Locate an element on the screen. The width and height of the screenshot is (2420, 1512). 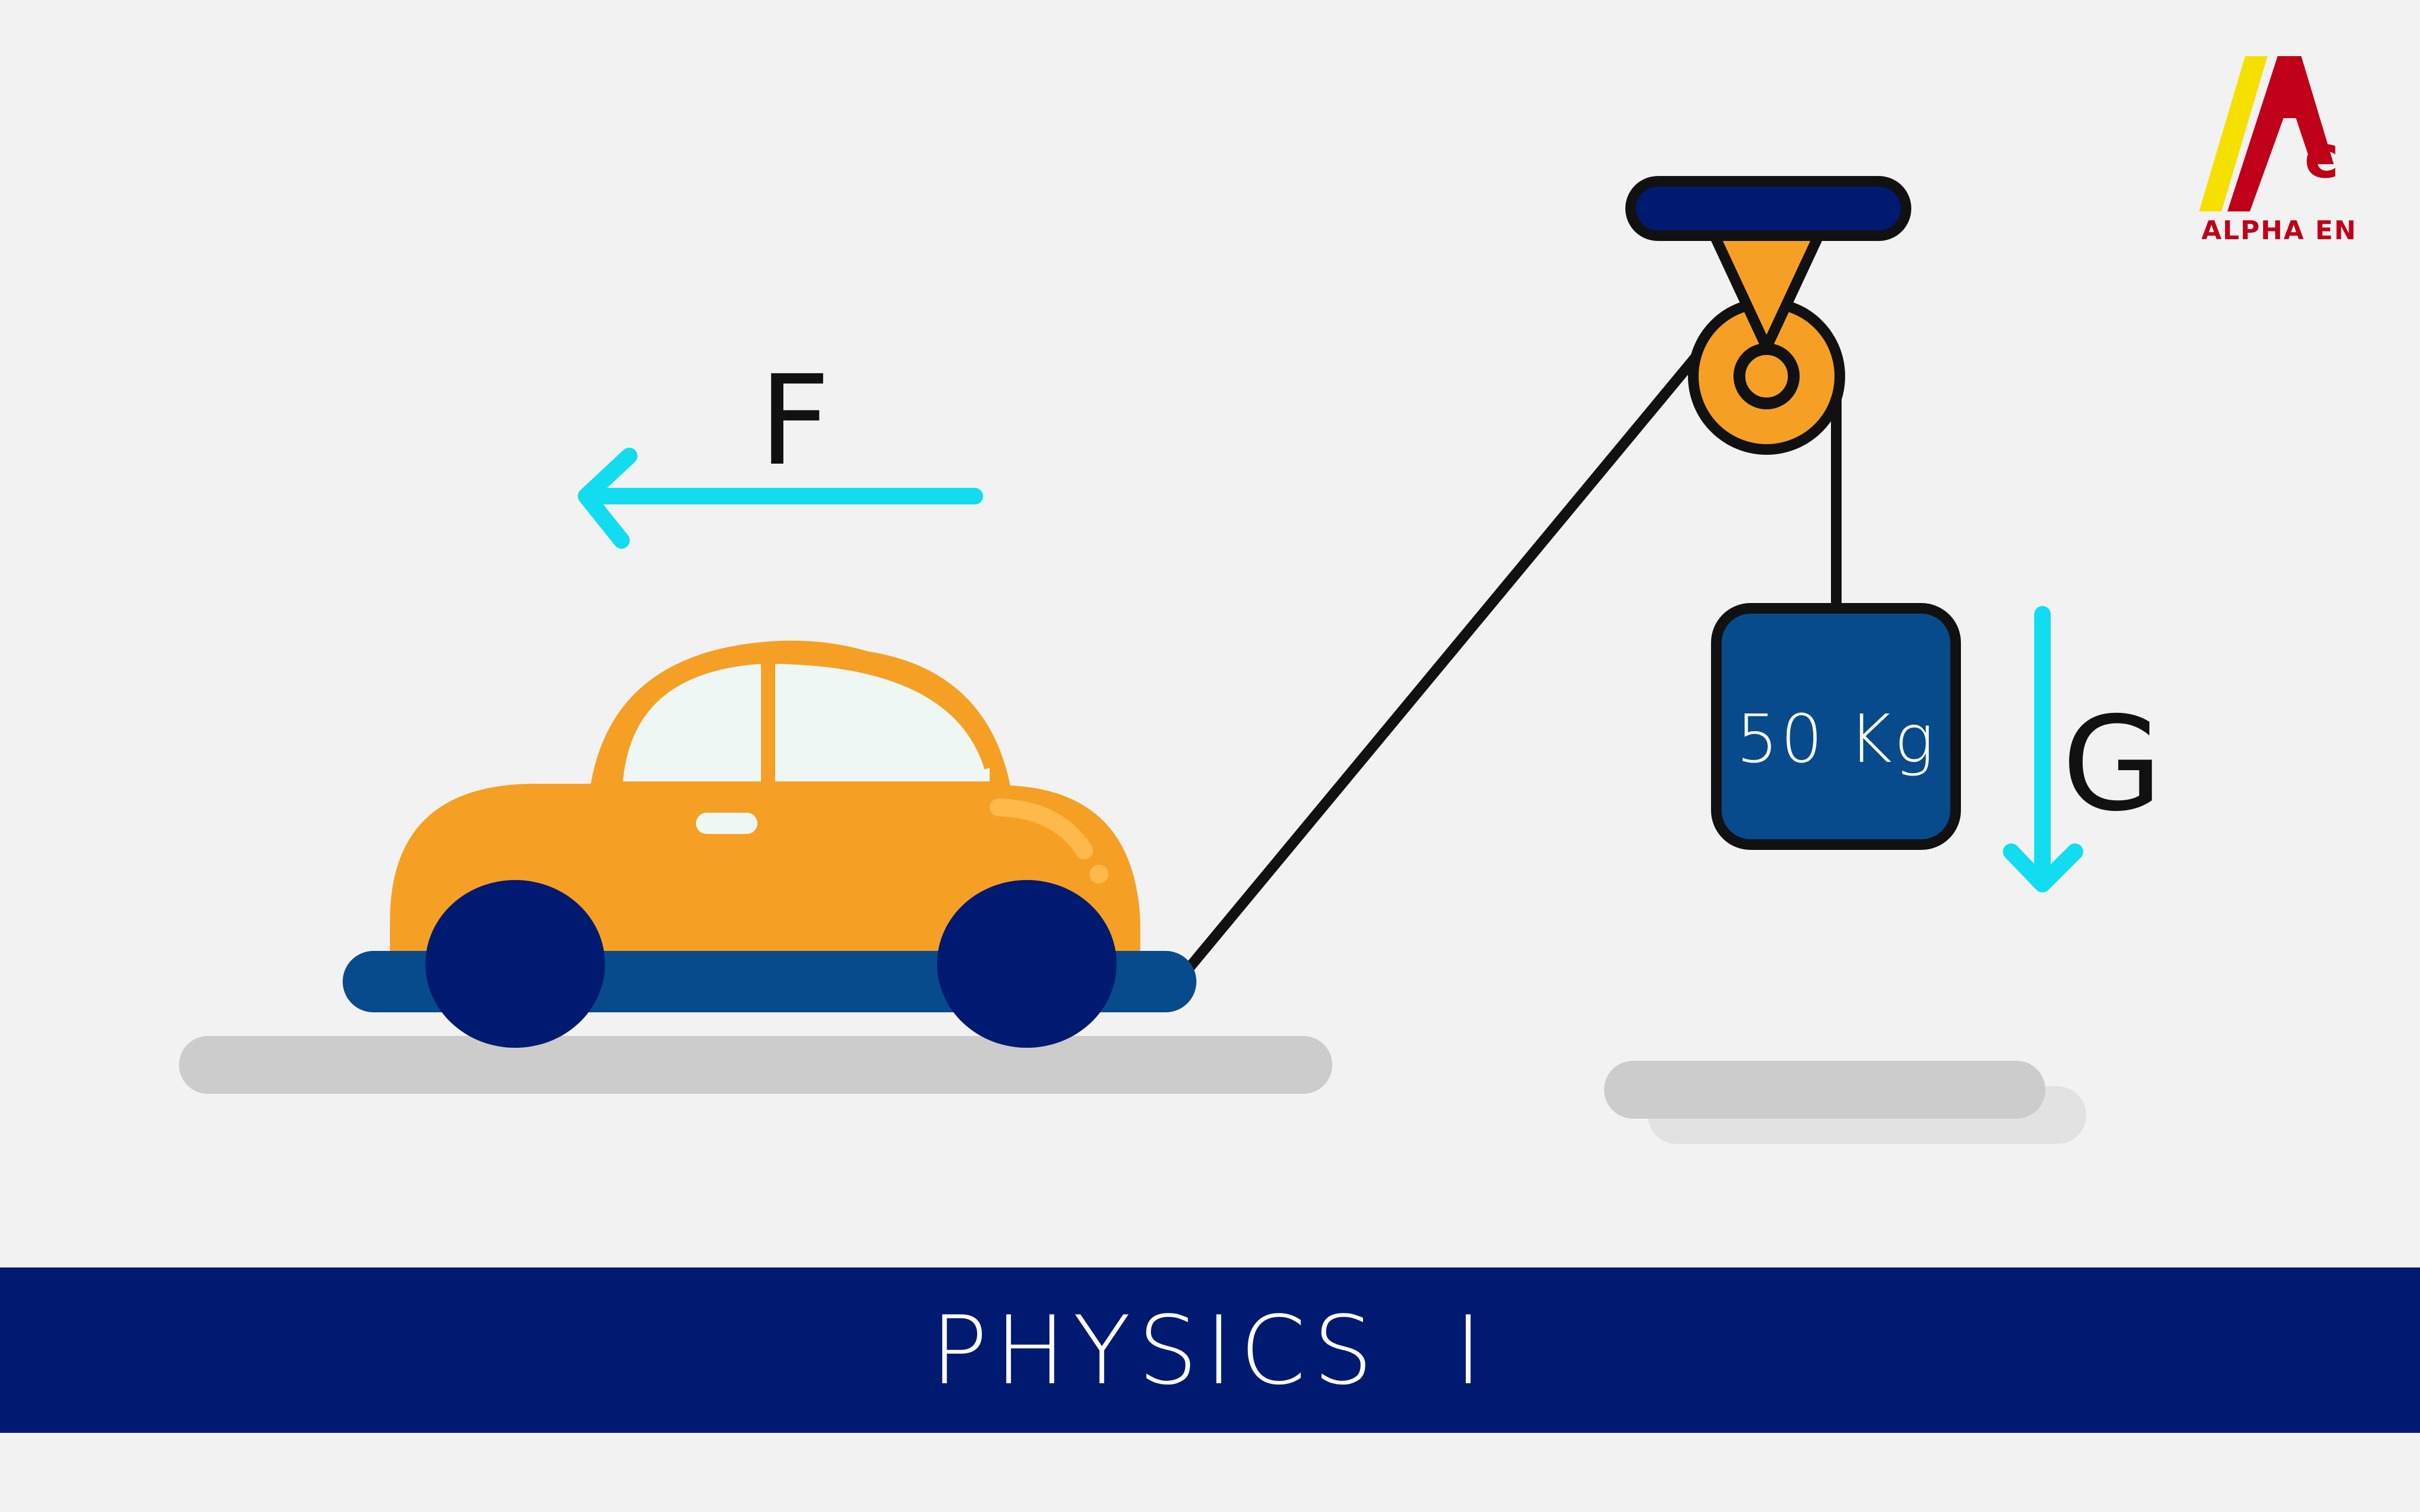
logo-c-glyph: c is located at coordinates (2321, 156).